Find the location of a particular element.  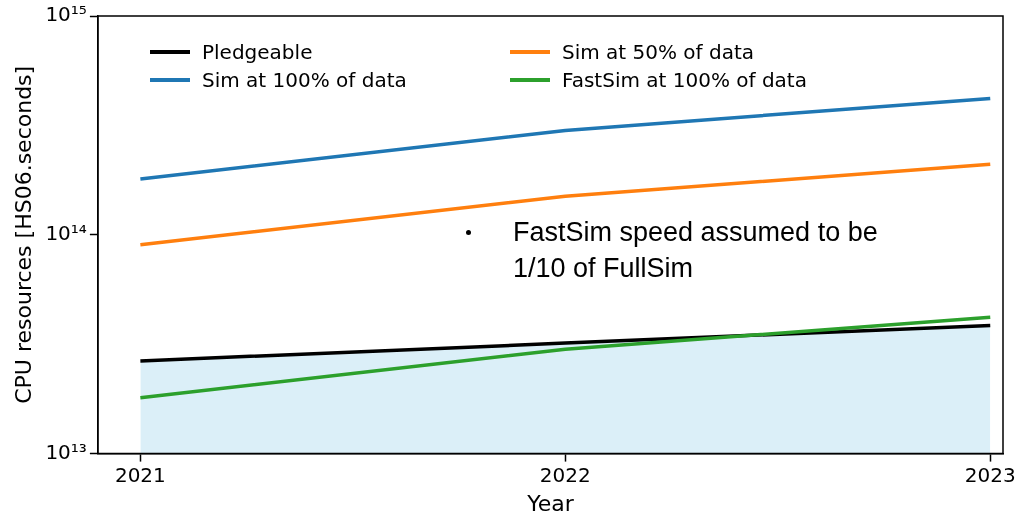

y-tick-label: 10¹⁴ is located at coordinates (66, 233).